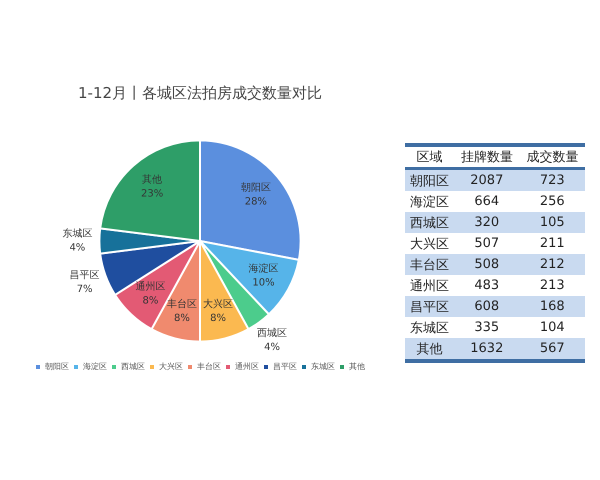  Describe the element at coordinates (552, 156) in the screenshot. I see `series-label: 成交数量` at that location.